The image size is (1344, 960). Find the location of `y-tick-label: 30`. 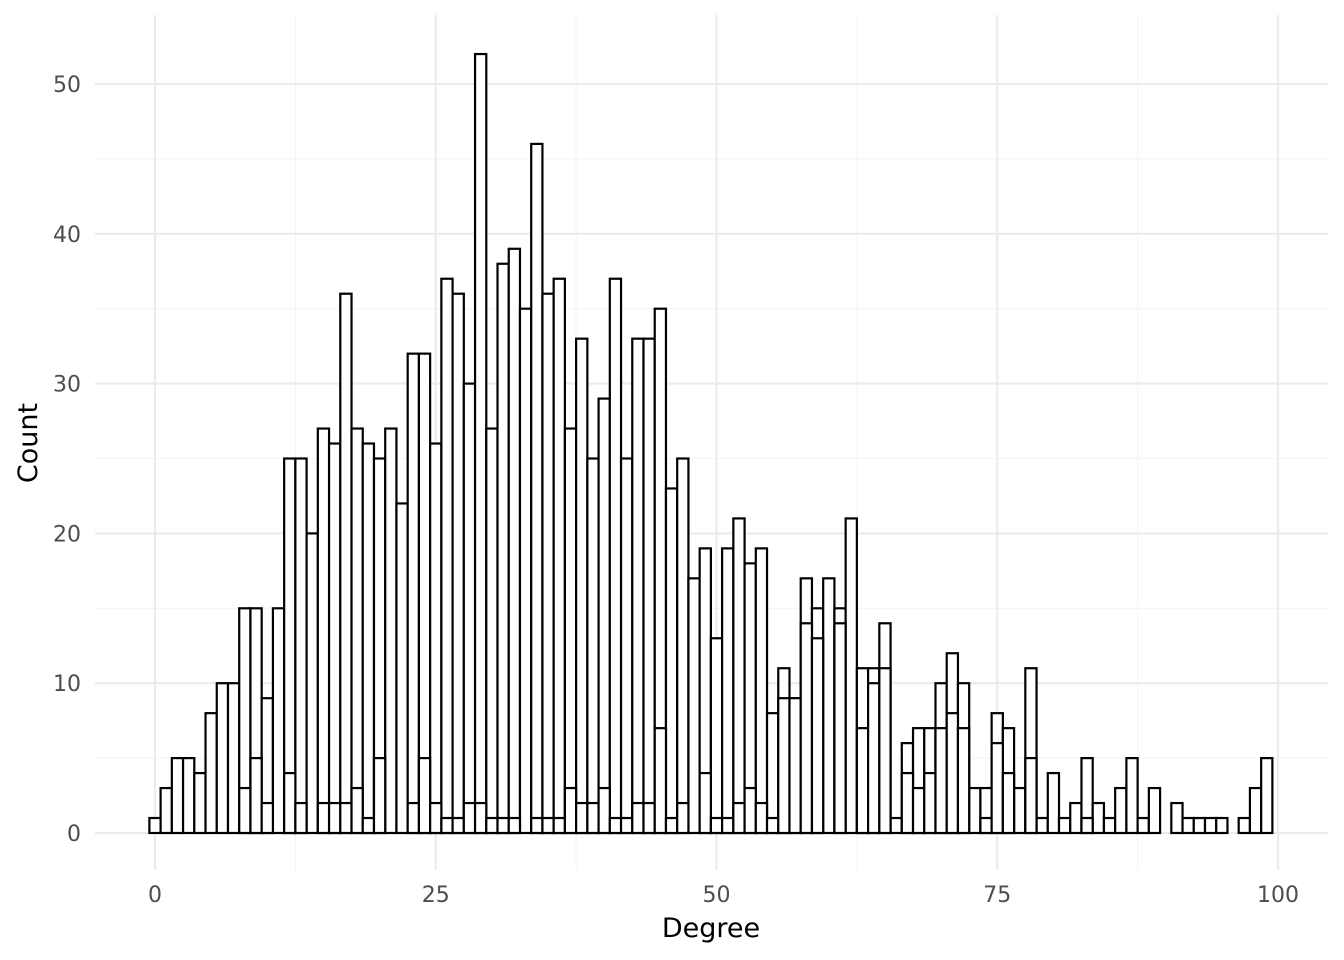

y-tick-label: 30 is located at coordinates (67, 385).